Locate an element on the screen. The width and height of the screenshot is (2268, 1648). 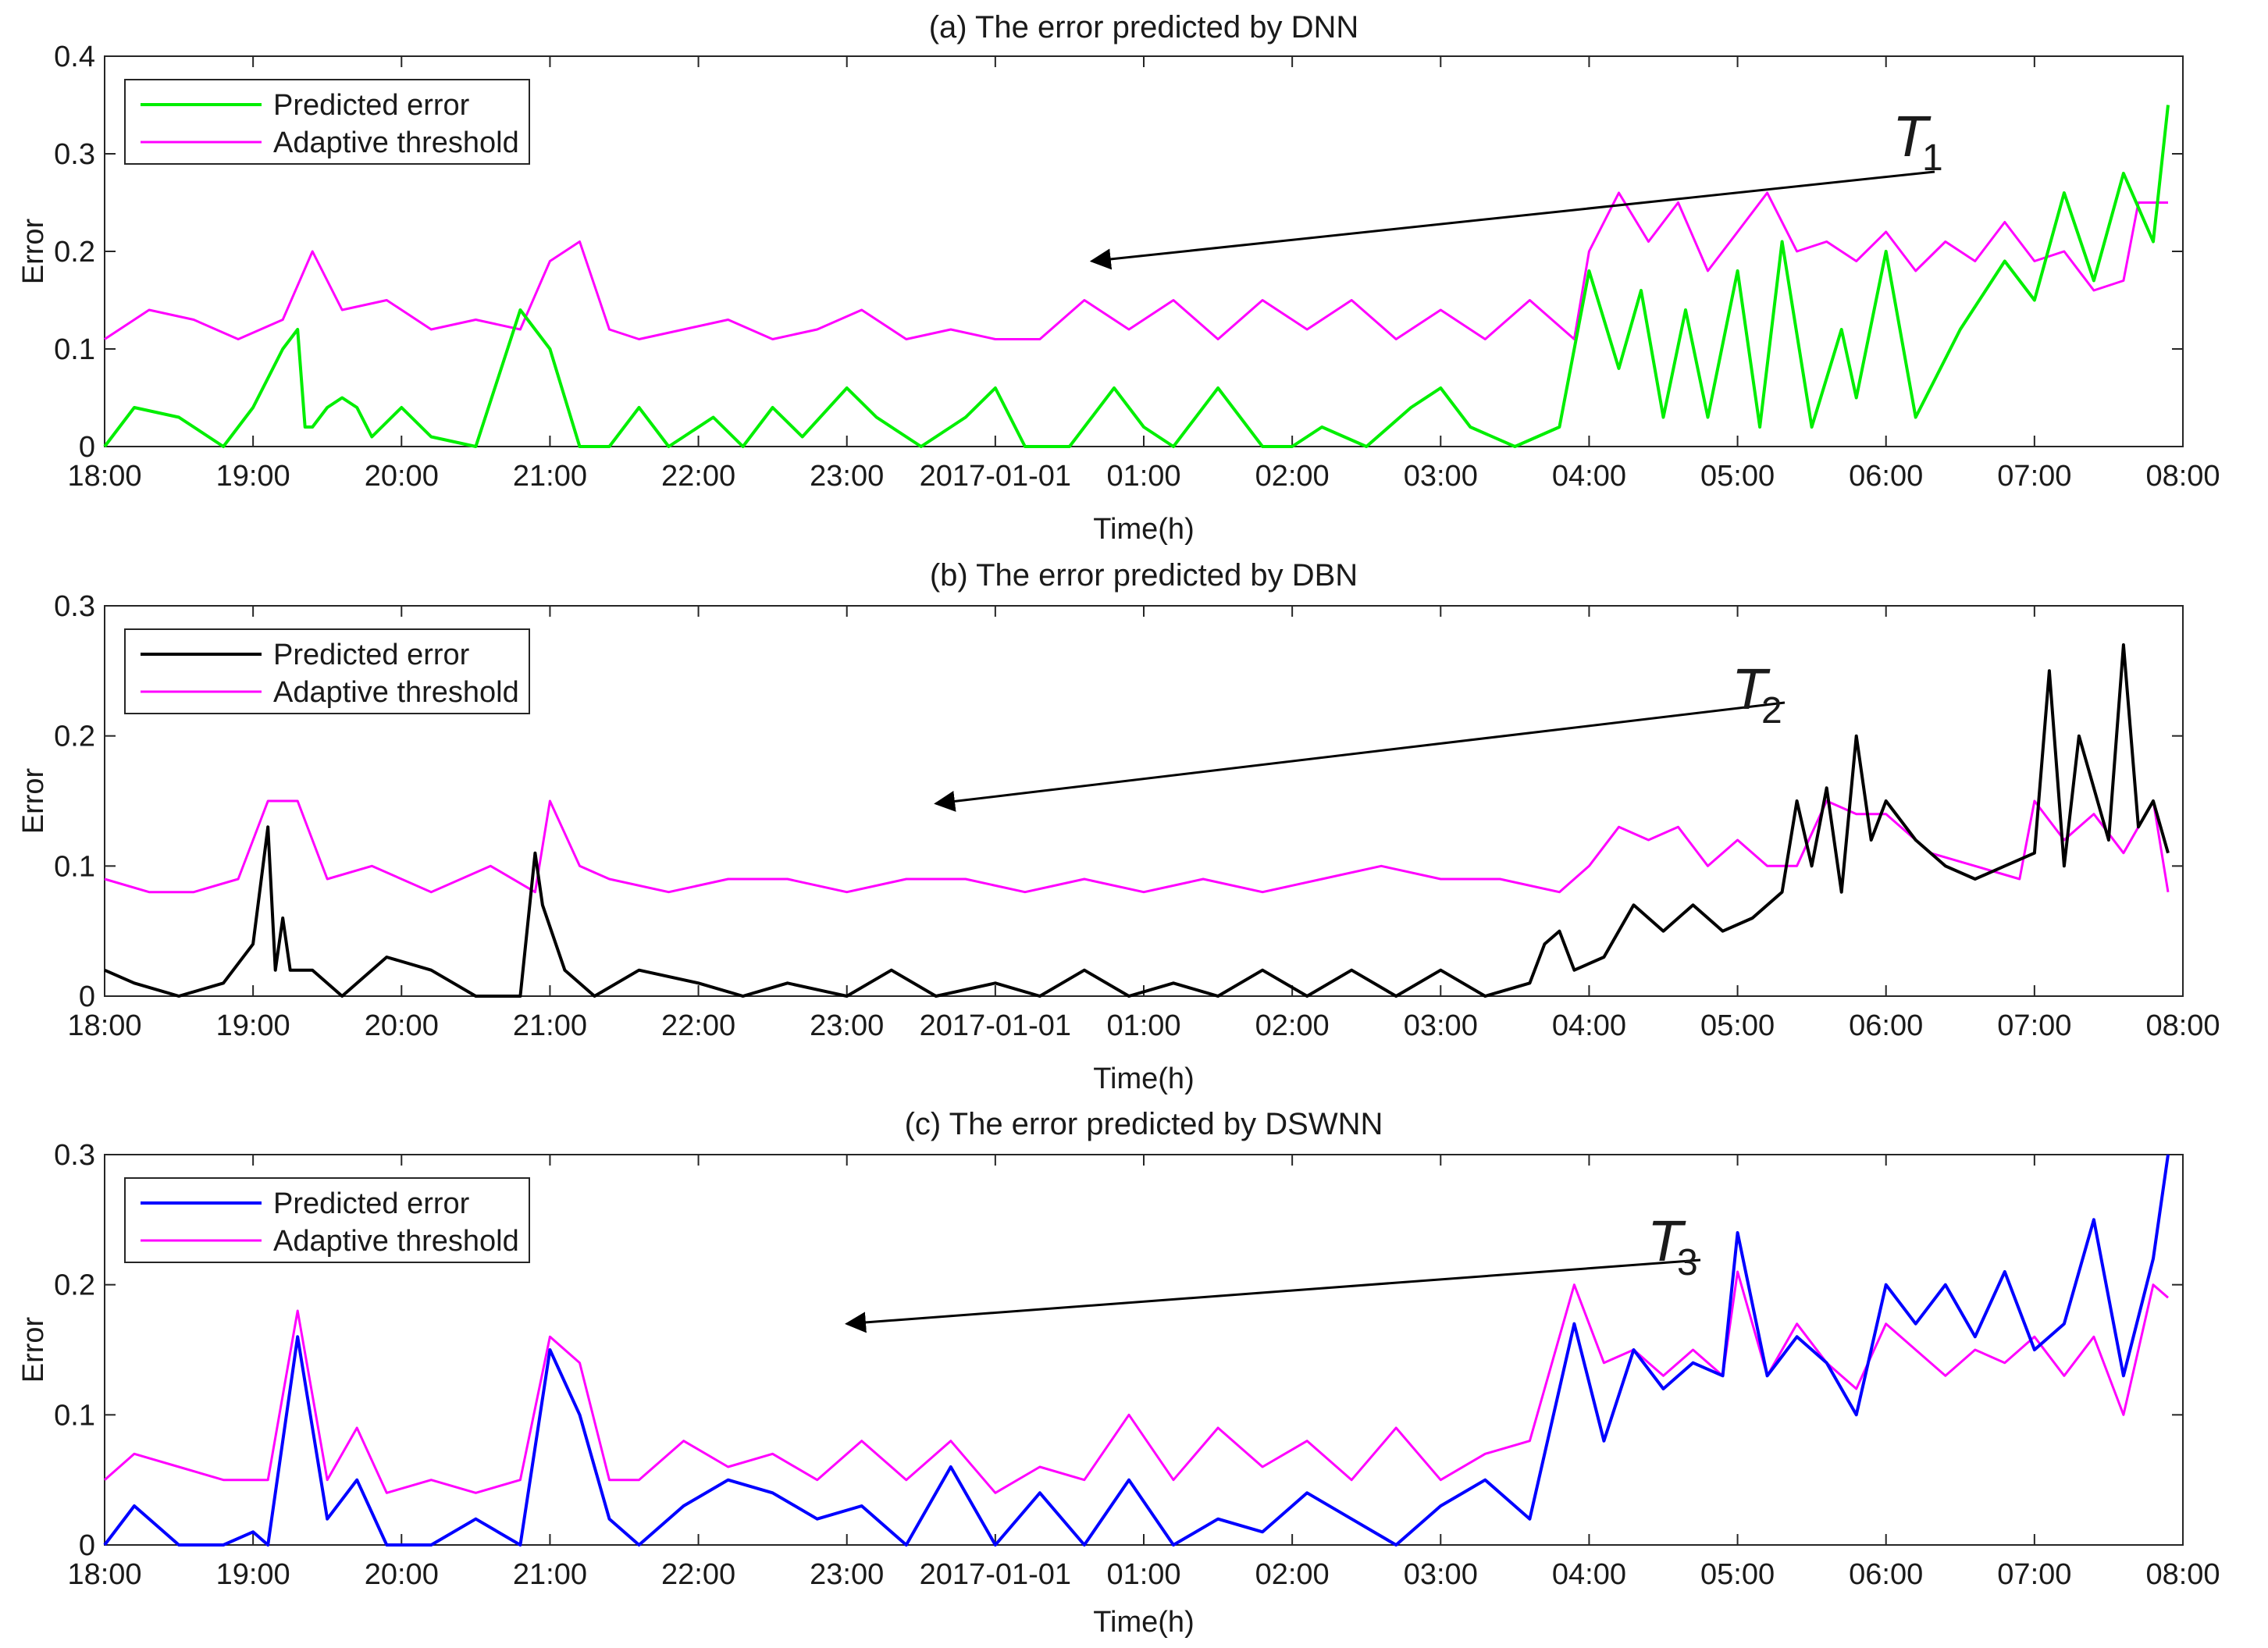
panel-b-x-tick-label: 06:00 is located at coordinates (1886, 1025).